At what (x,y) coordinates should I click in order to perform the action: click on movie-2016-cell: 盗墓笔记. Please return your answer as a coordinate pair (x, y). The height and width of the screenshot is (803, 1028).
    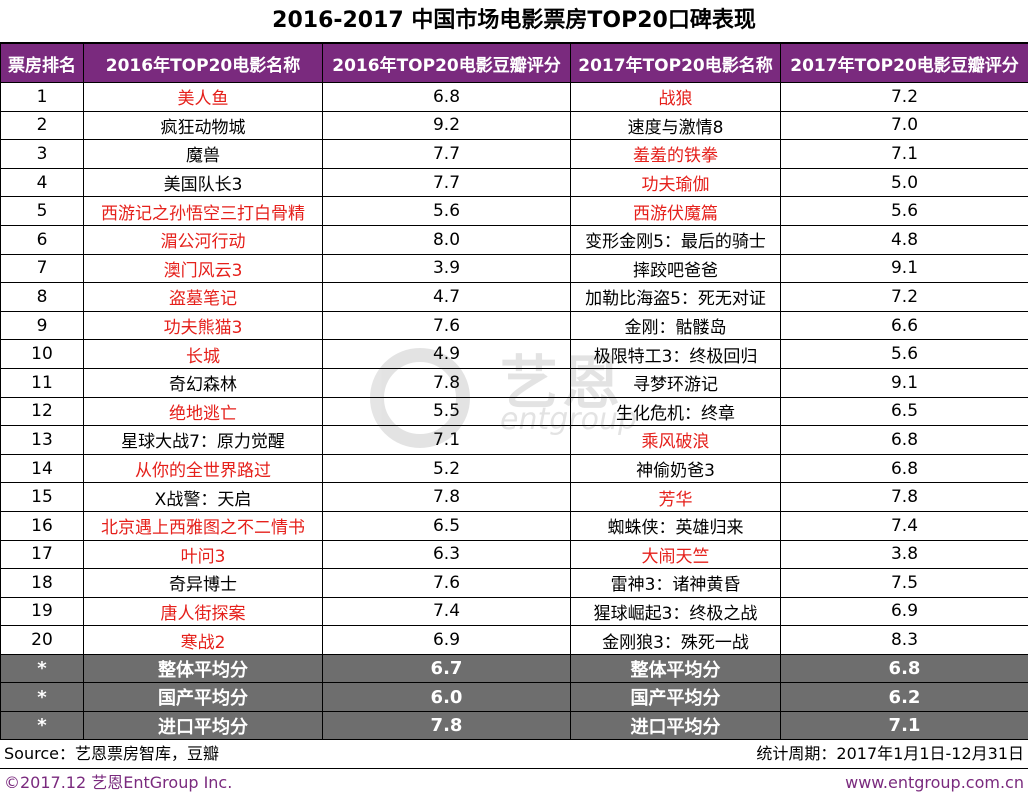
    Looking at the image, I should click on (203, 297).